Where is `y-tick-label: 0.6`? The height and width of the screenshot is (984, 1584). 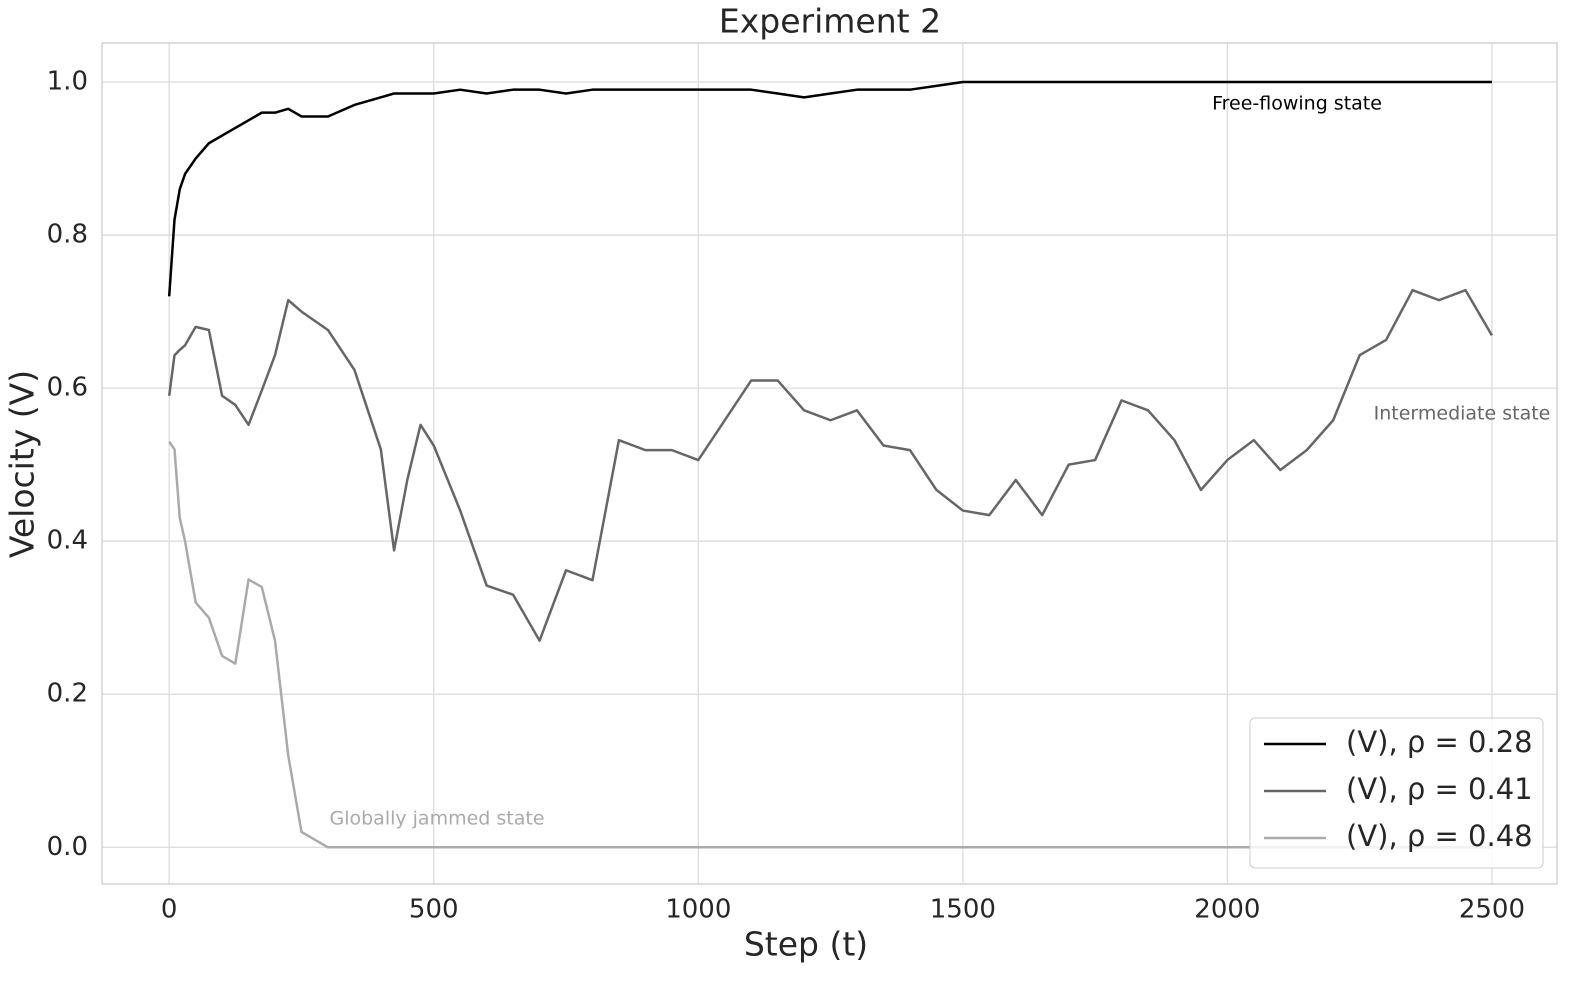 y-tick-label: 0.6 is located at coordinates (67, 388).